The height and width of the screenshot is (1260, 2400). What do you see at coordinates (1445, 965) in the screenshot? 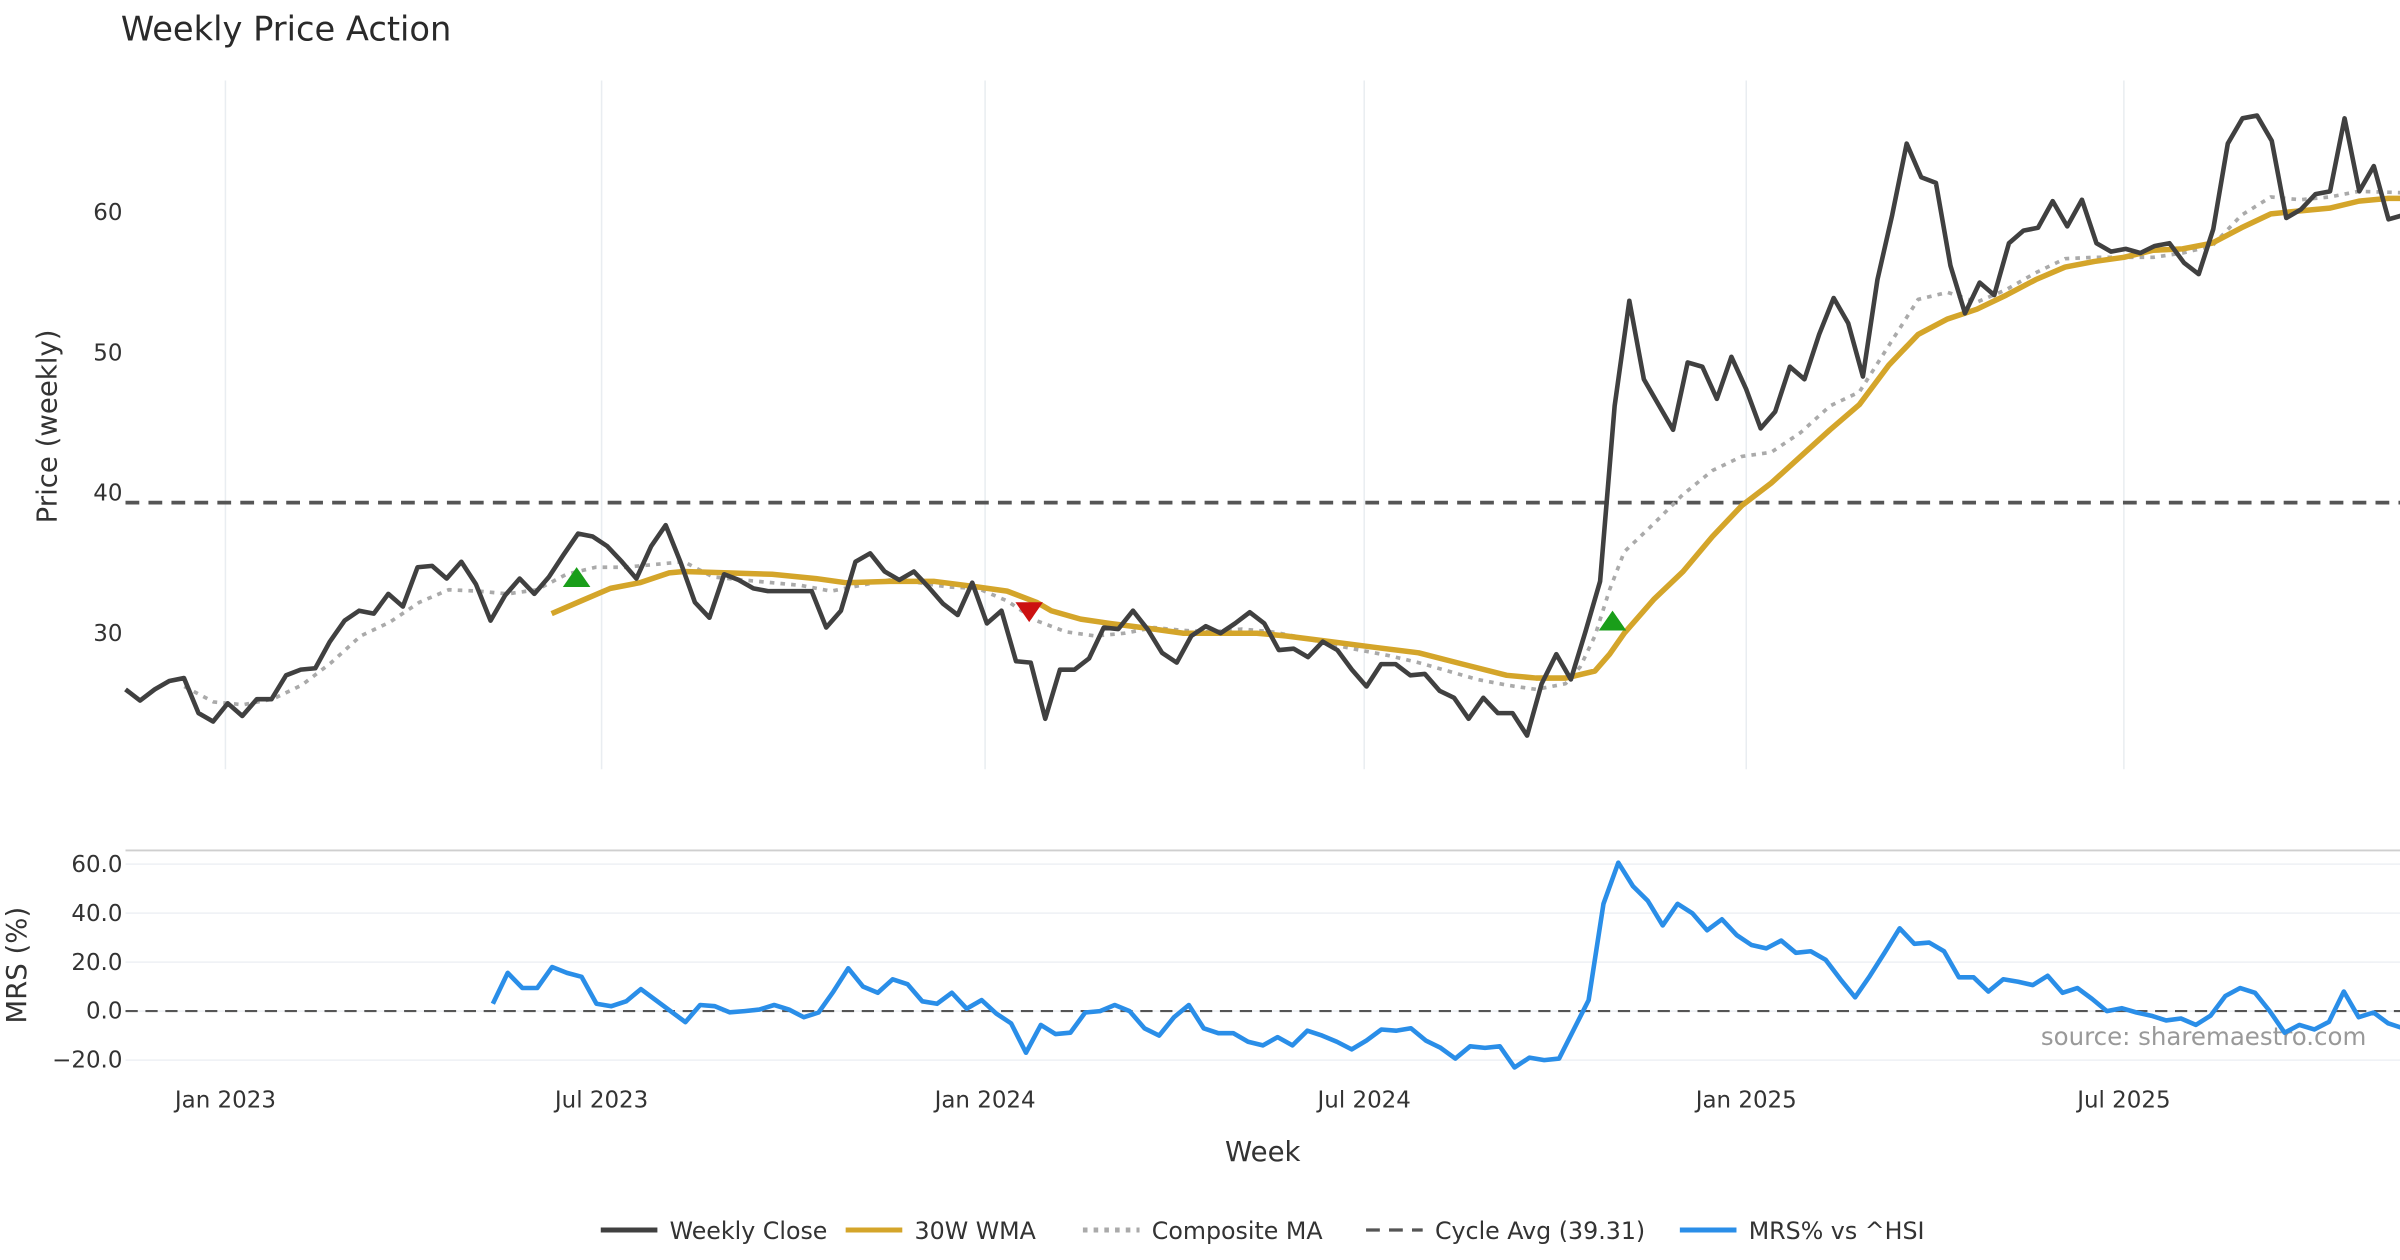
I see `mrs-line` at bounding box center [1445, 965].